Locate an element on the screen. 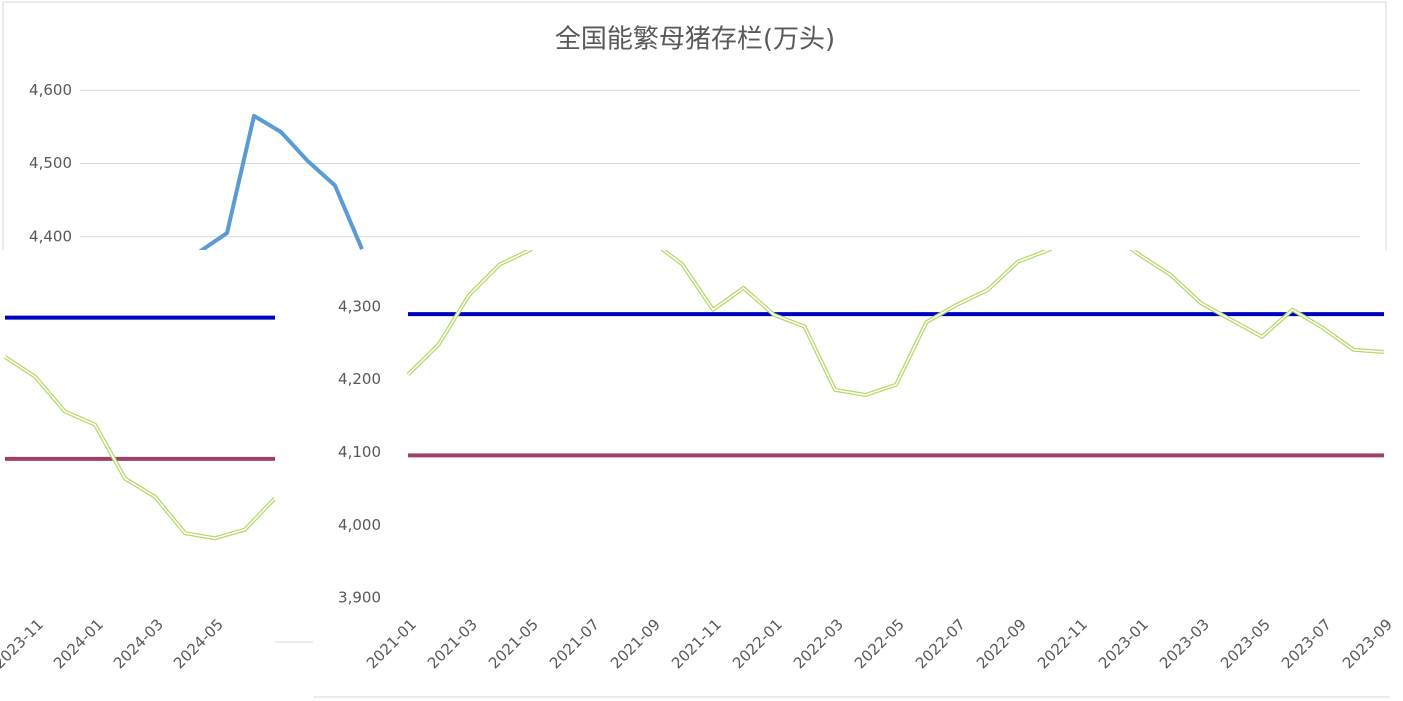 The height and width of the screenshot is (701, 1403). y-tick-label: 4,300 is located at coordinates (359, 306).